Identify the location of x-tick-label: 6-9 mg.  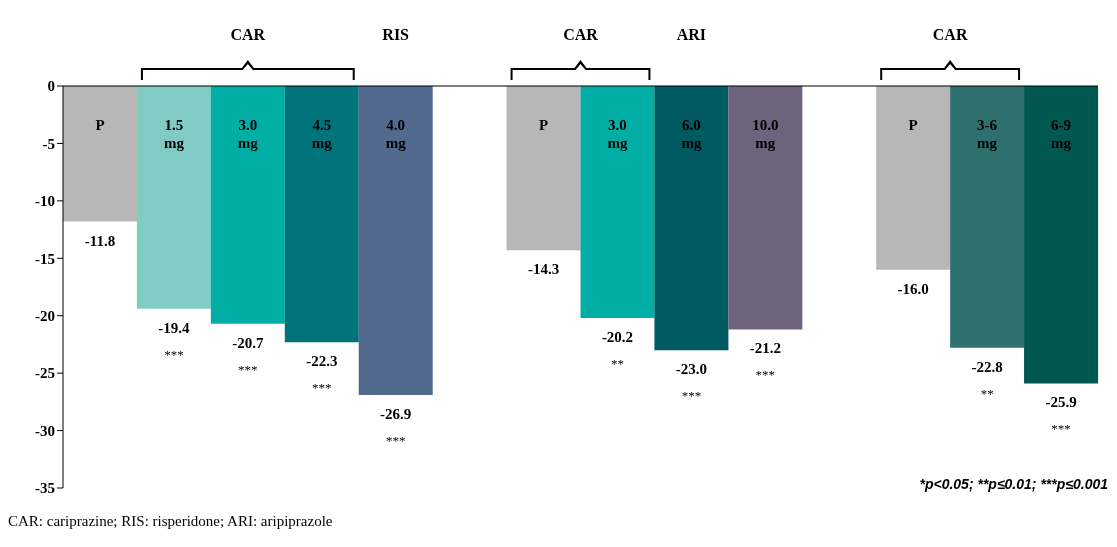
(1061, 134).